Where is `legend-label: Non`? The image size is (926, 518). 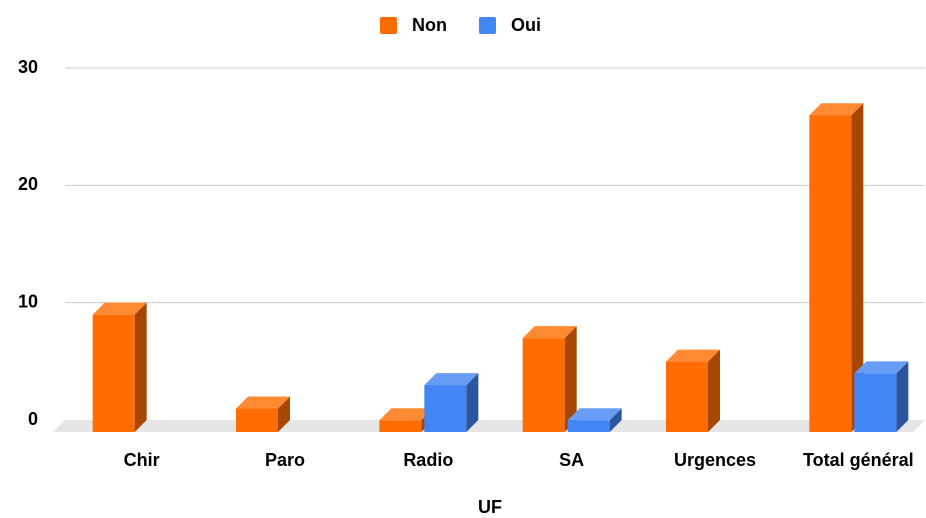
legend-label: Non is located at coordinates (429, 25).